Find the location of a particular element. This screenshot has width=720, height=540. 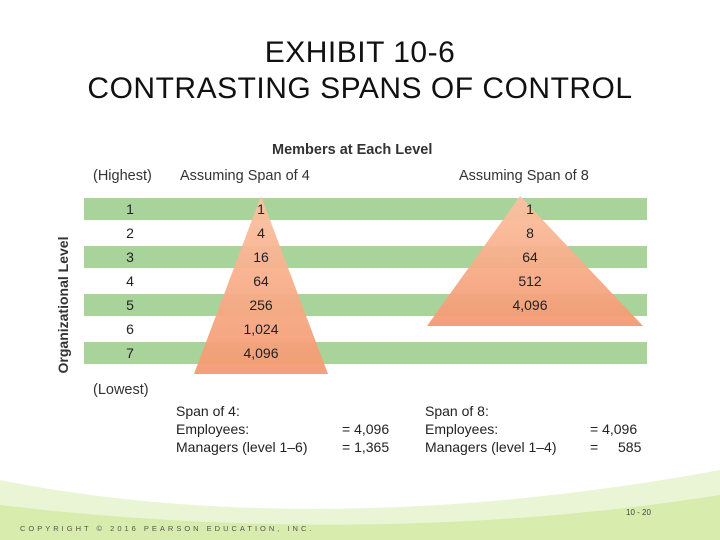

level-number: 1 is located at coordinates (130, 209).